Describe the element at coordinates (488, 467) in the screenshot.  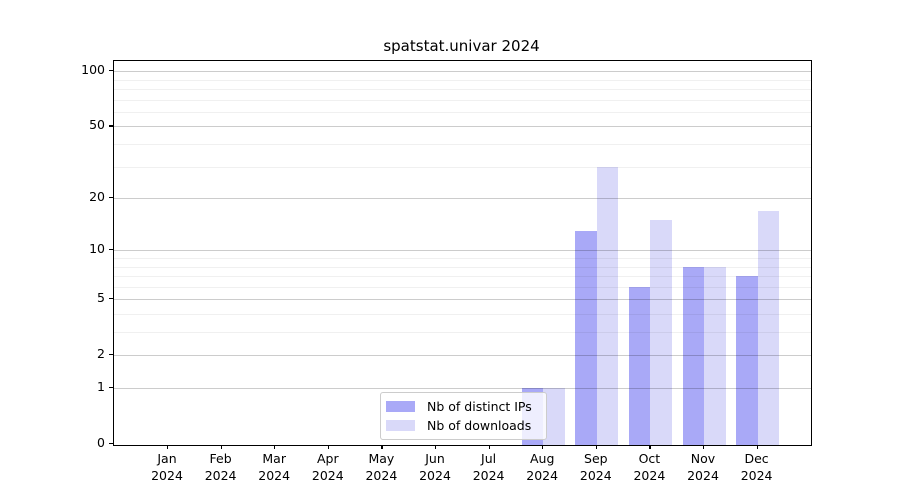
I see `x-tick-label: Jul 2024` at that location.